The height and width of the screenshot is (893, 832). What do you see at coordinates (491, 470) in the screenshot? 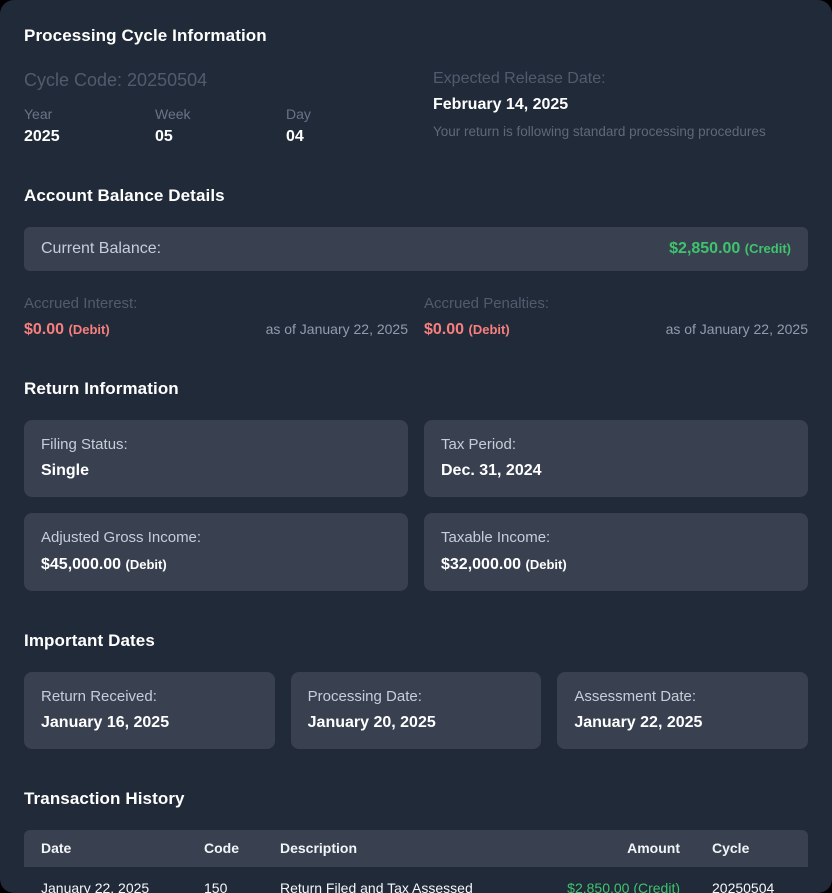
I see `tax-period-value: Dec. 31, 2024` at bounding box center [491, 470].